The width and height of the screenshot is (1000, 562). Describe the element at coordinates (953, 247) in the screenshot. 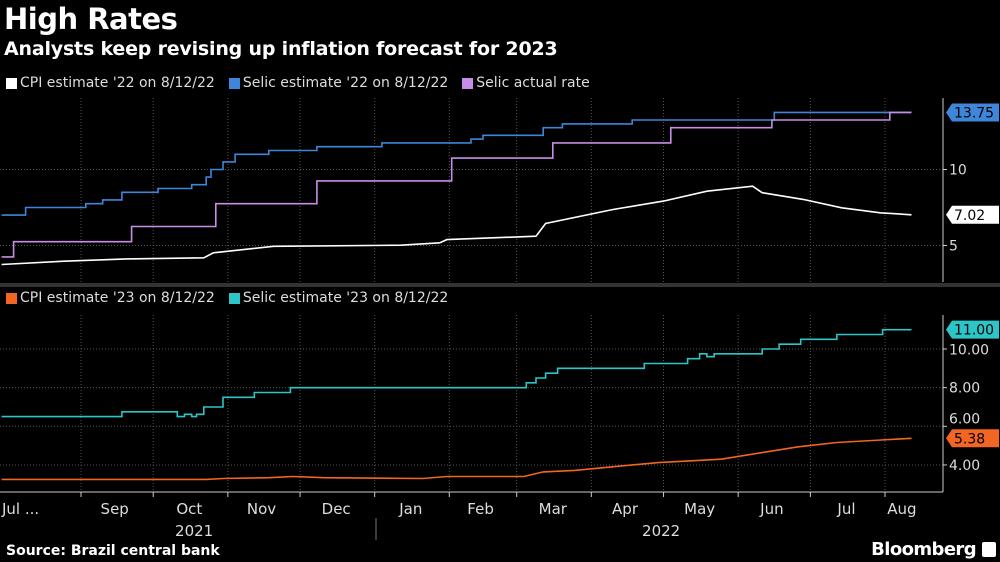

I see `y-tick-label: 5` at that location.